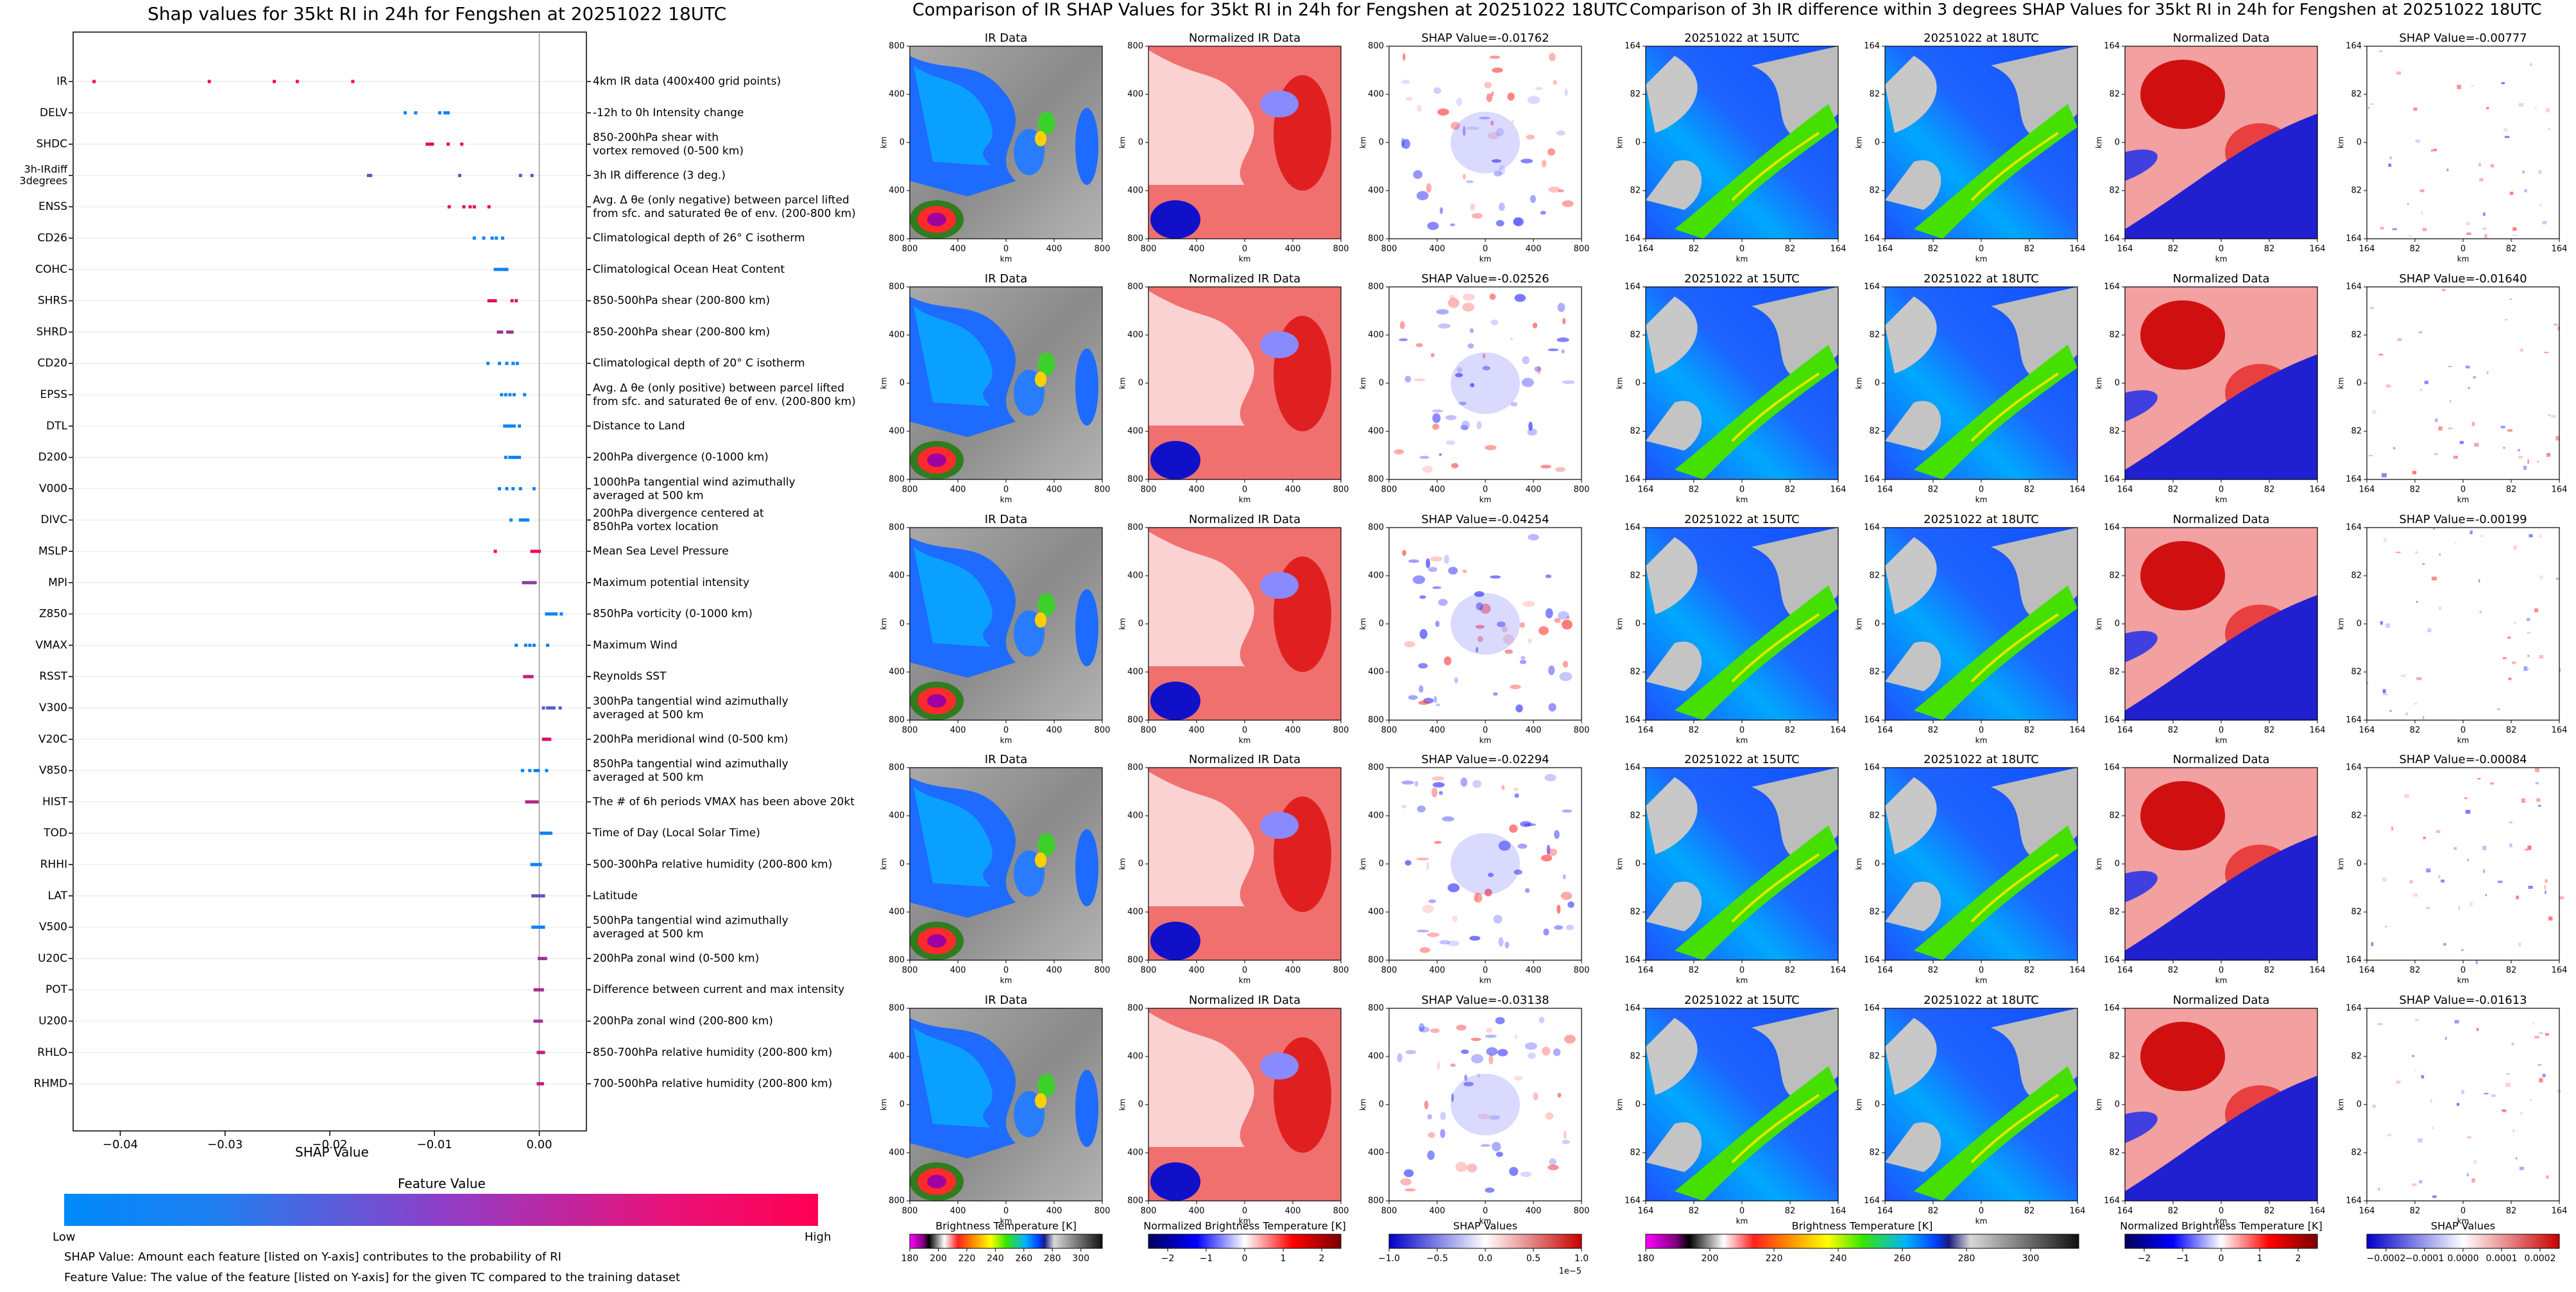  What do you see at coordinates (1582, 1258) in the screenshot?
I see `colorbar-tick-label: 1.0` at bounding box center [1582, 1258].